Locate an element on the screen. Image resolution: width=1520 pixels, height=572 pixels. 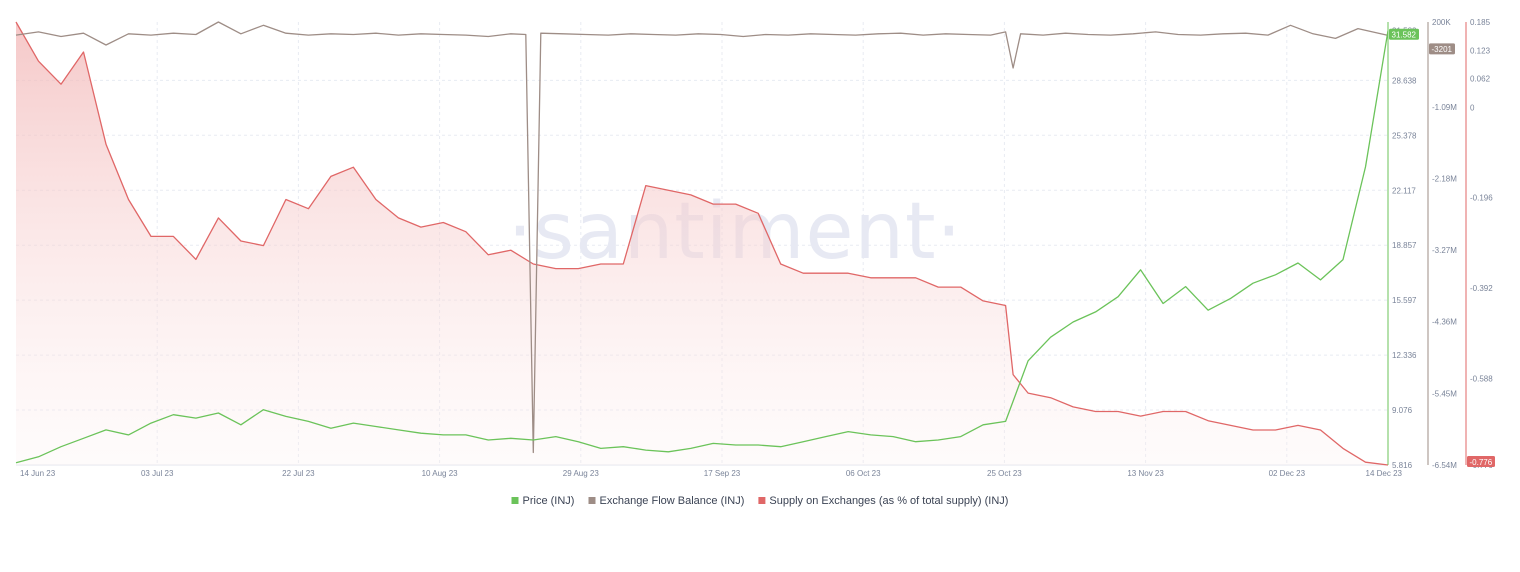
price-tick-label: 15.597 is located at coordinates (1404, 300).